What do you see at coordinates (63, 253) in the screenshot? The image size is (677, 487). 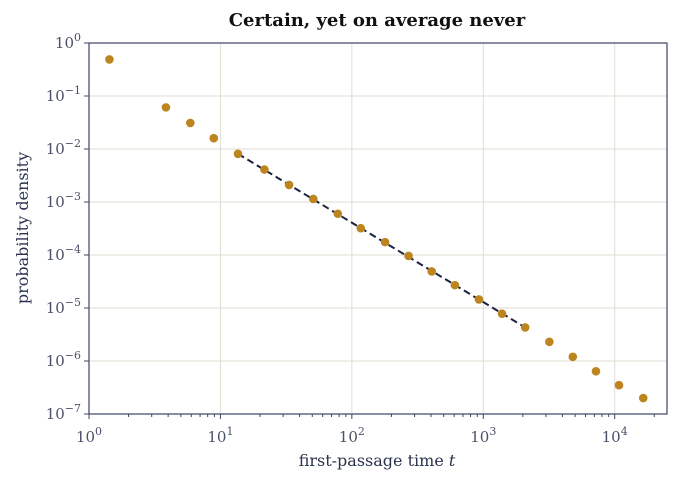 I see `y-tick-label-4: 10⁻⁴` at bounding box center [63, 253].